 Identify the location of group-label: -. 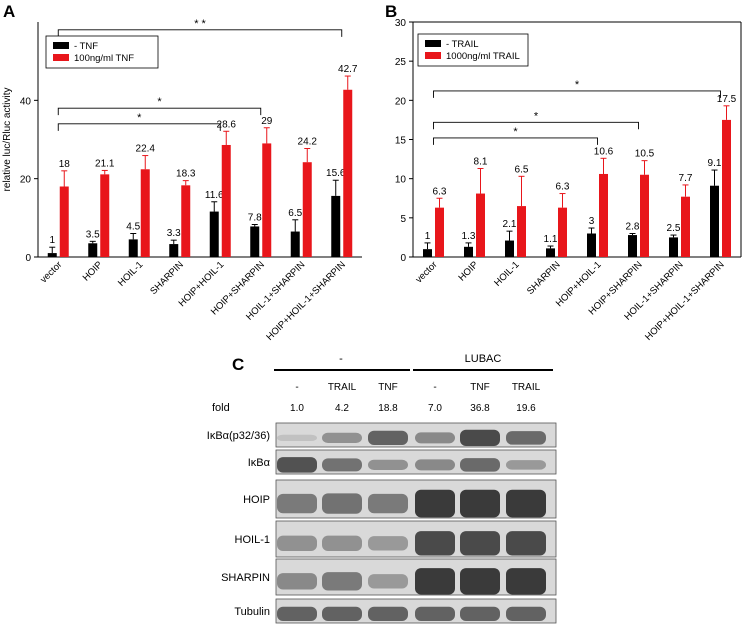
(341, 359).